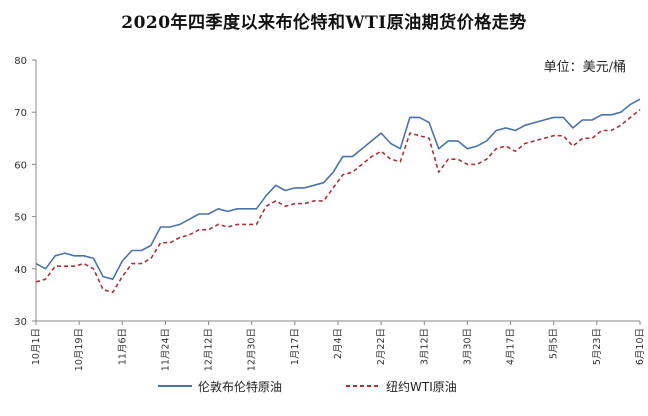 This screenshot has width=648, height=416. I want to click on y-tick-label: 80, so click(20, 61).